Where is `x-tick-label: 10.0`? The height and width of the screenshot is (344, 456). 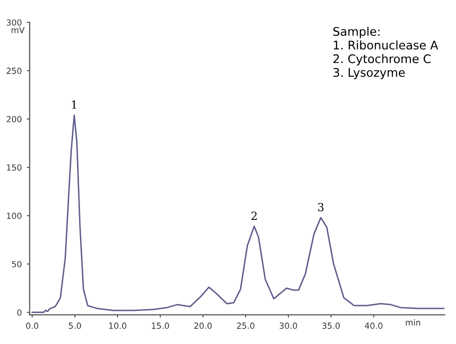
x-tick-label: 10.0 is located at coordinates (117, 325).